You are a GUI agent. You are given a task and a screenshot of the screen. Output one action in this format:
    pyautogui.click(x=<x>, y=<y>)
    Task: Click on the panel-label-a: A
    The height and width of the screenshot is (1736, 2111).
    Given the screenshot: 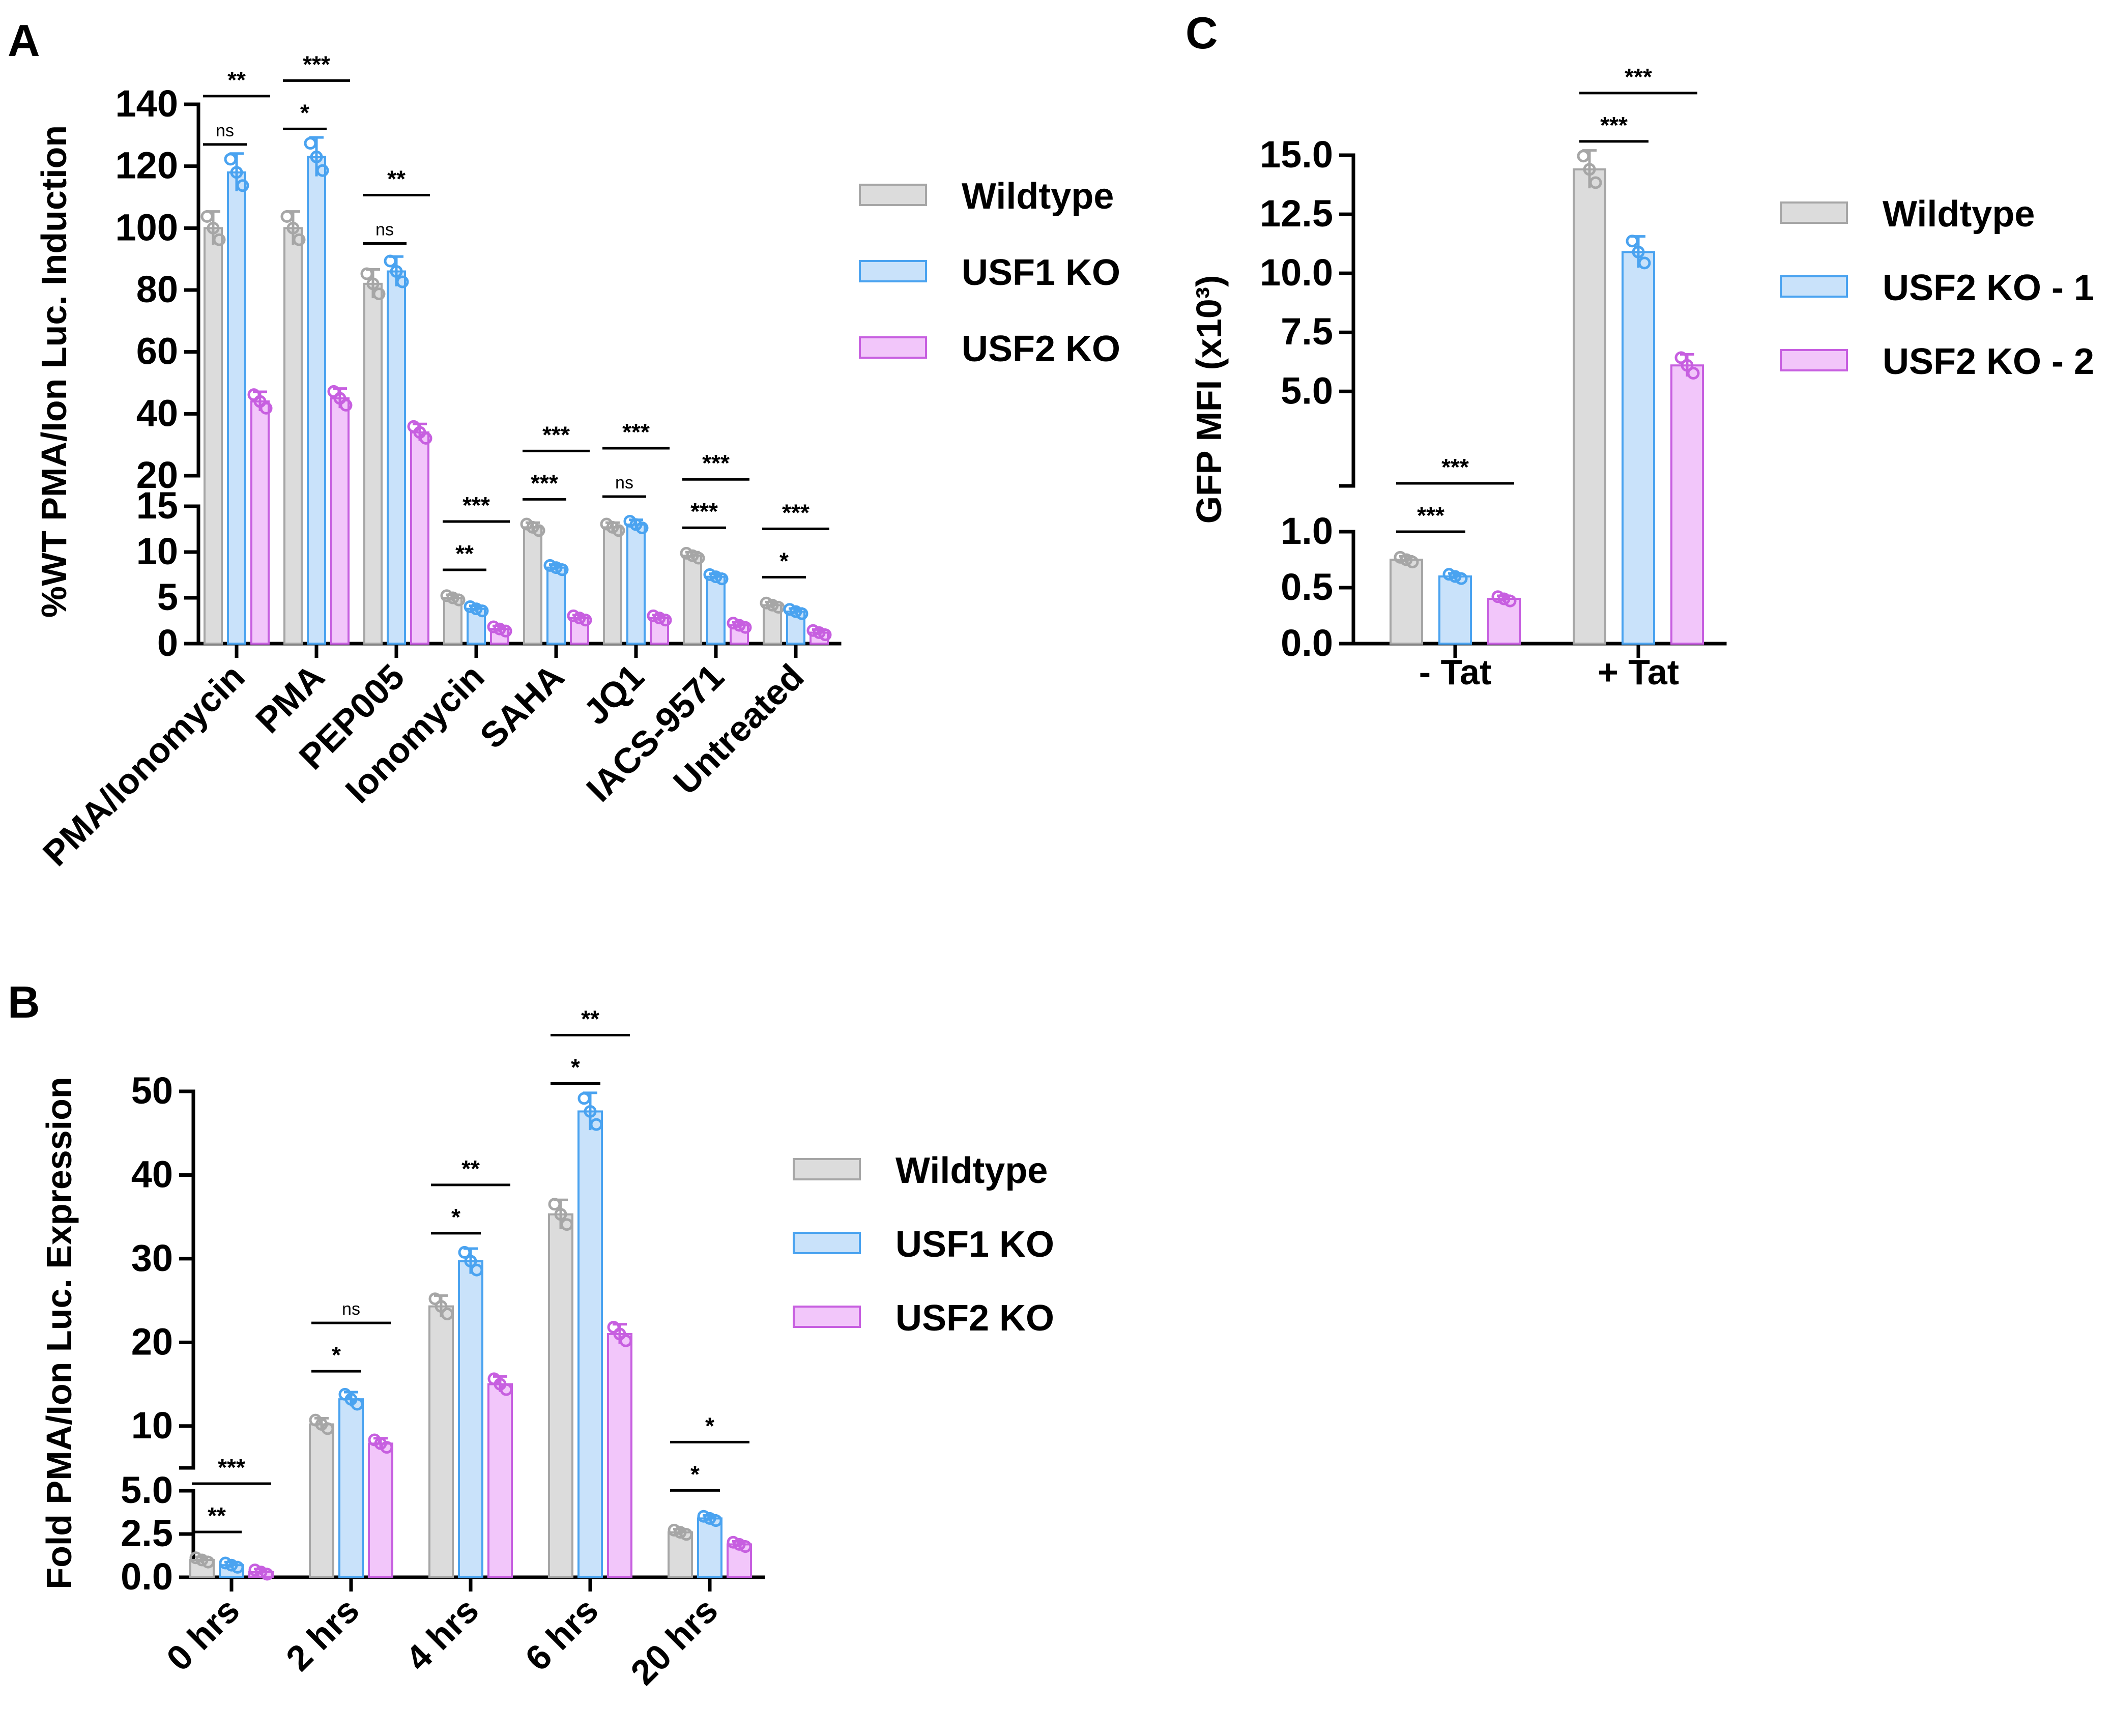 What is the action you would take?
    pyautogui.click(x=24, y=40)
    